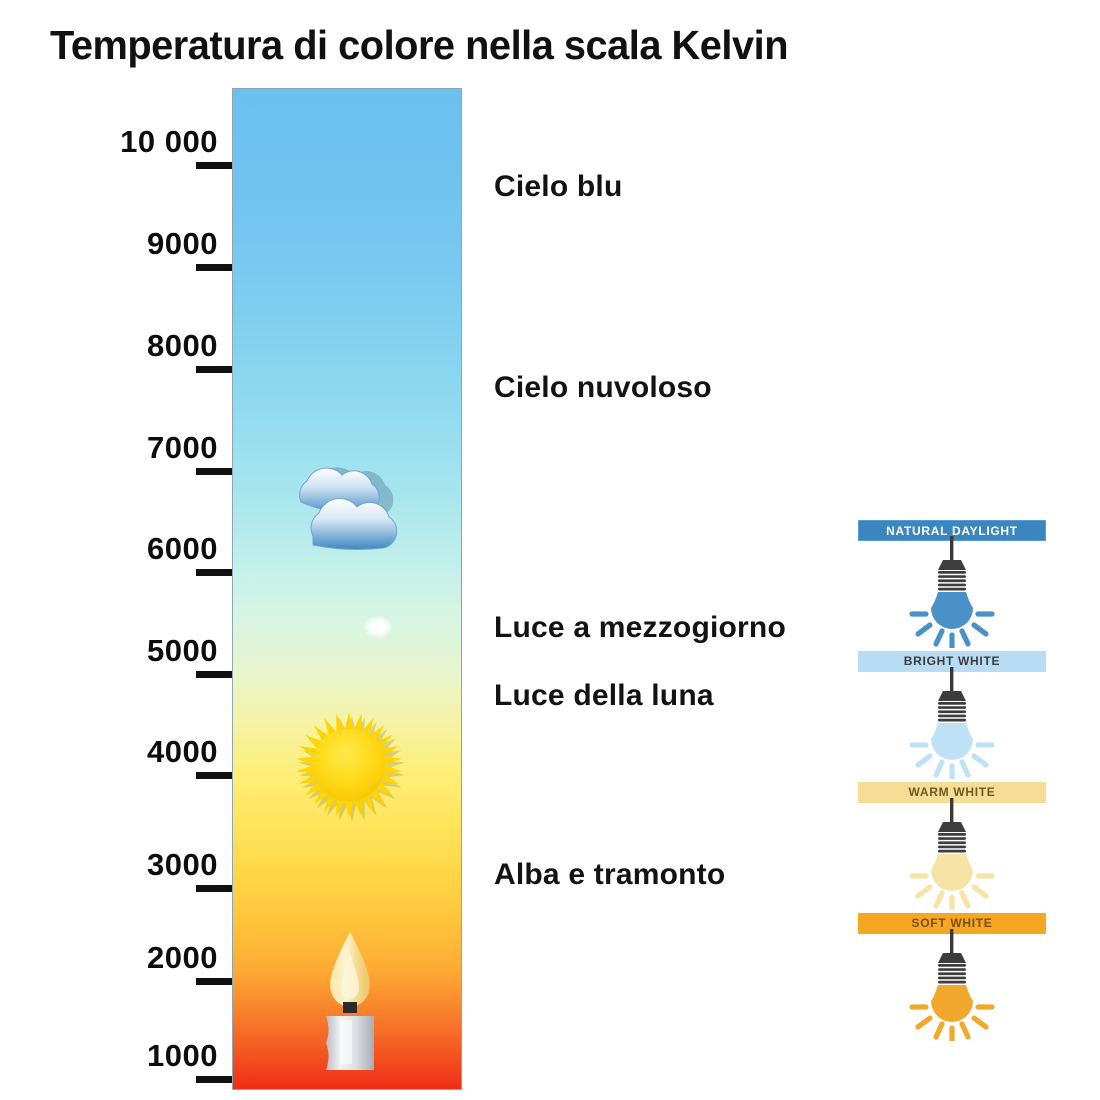 The height and width of the screenshot is (1100, 1100). Describe the element at coordinates (116, 249) in the screenshot. I see `axis-tick-row: 9000` at that location.